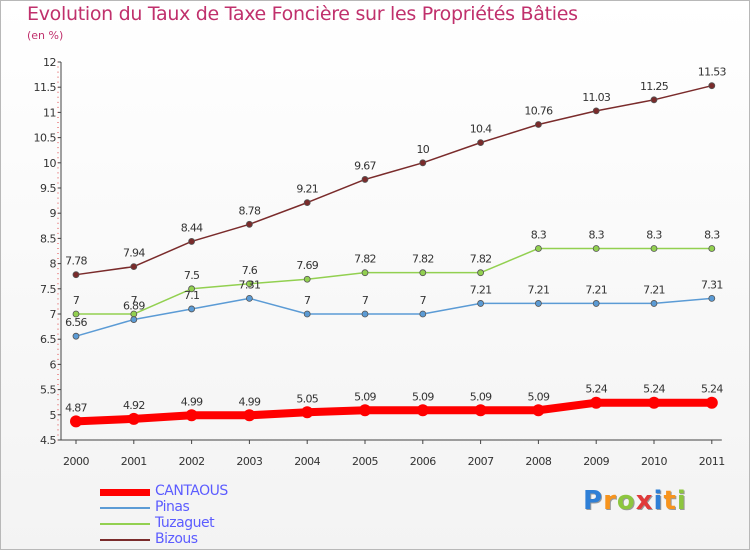 The image size is (750, 550). I want to click on series-line-tuzaguet, so click(394, 281).